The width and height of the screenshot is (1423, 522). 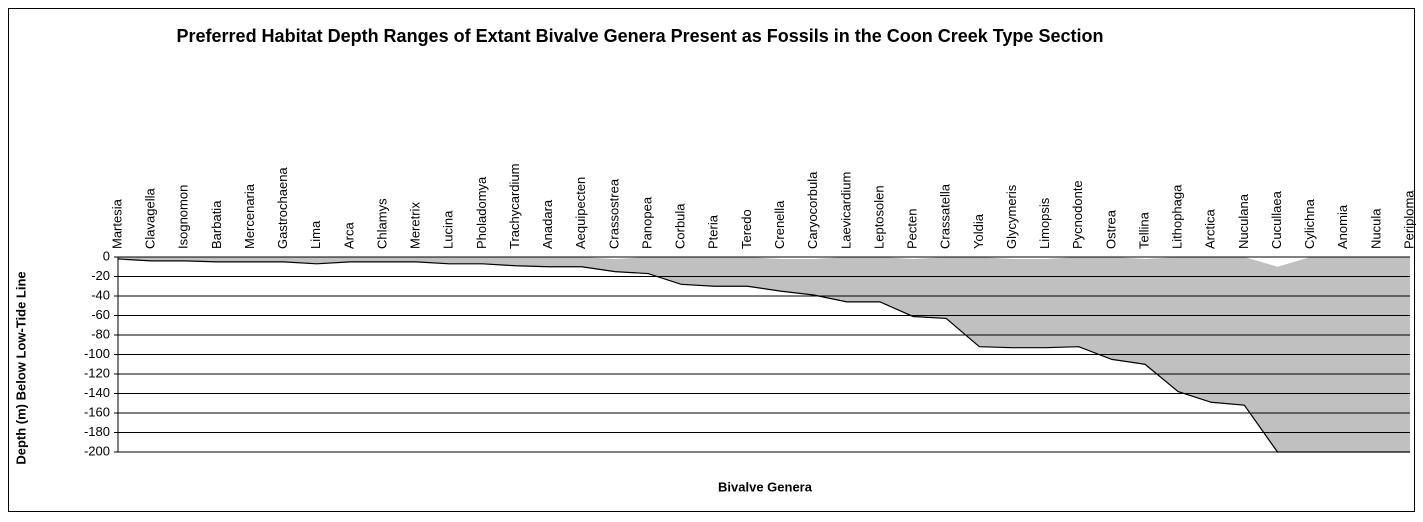 What do you see at coordinates (183, 217) in the screenshot?
I see `x-tick-label: Isognomon` at bounding box center [183, 217].